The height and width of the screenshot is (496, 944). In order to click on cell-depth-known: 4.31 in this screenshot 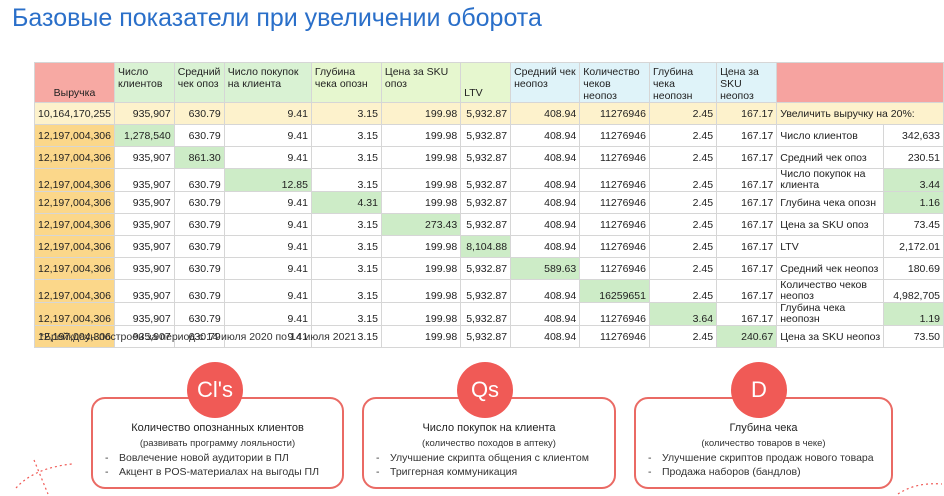, I will do `click(346, 202)`.